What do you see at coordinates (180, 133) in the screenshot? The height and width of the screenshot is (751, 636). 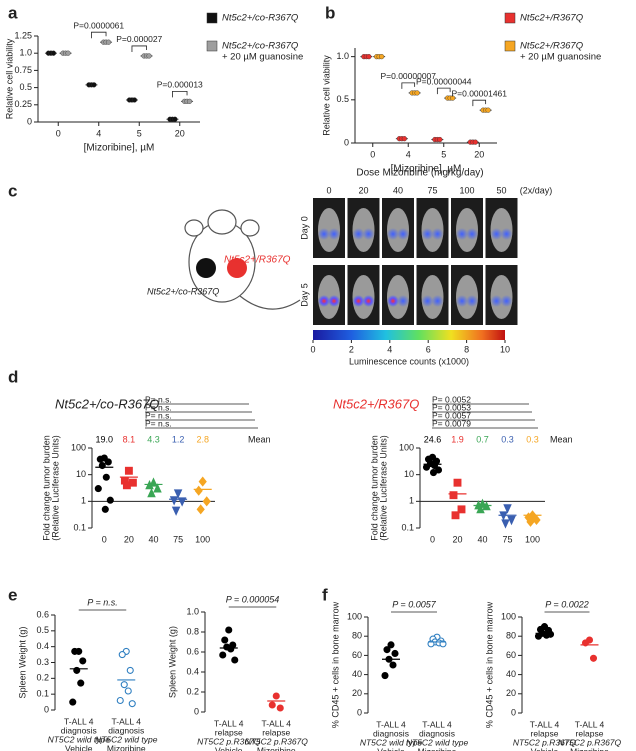 I see `x-tick-label: 20` at bounding box center [180, 133].